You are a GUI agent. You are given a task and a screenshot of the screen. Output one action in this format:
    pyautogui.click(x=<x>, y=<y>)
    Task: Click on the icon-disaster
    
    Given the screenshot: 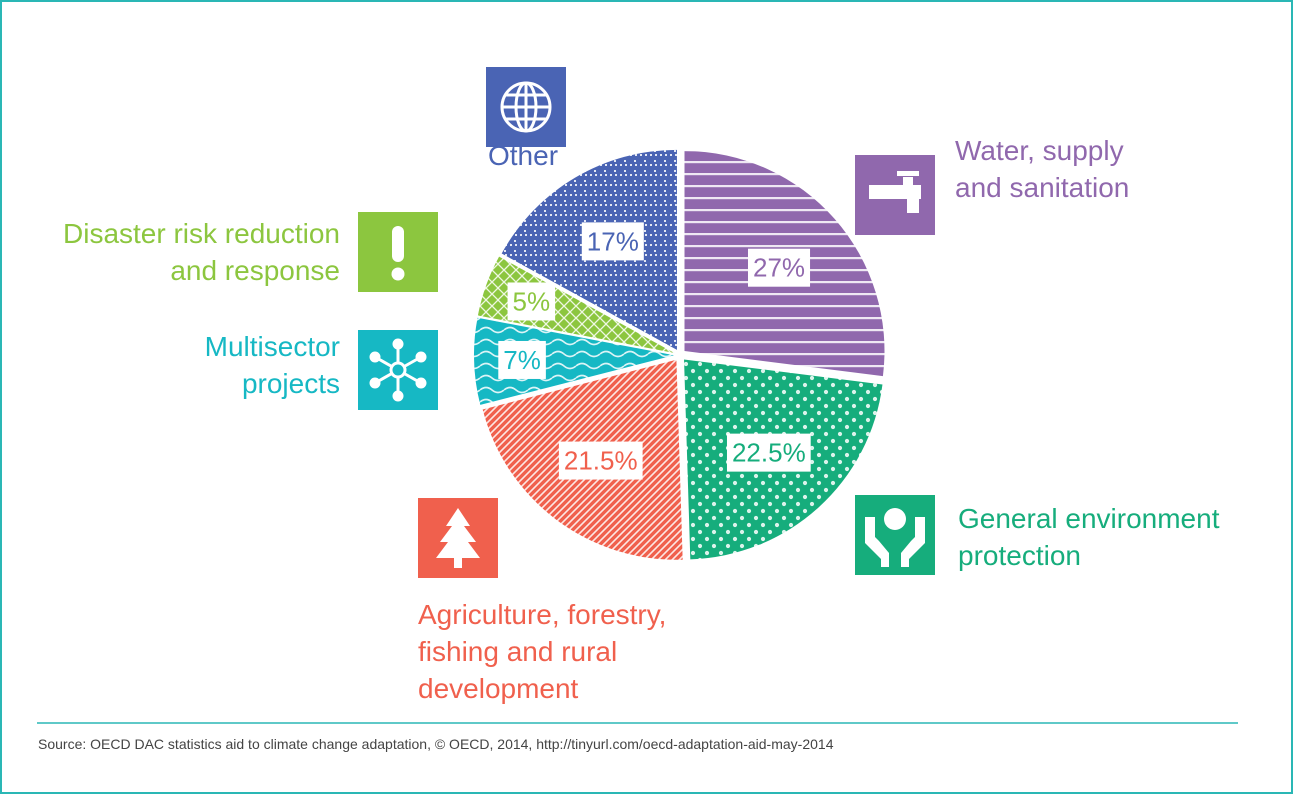 What is the action you would take?
    pyautogui.click(x=398, y=252)
    